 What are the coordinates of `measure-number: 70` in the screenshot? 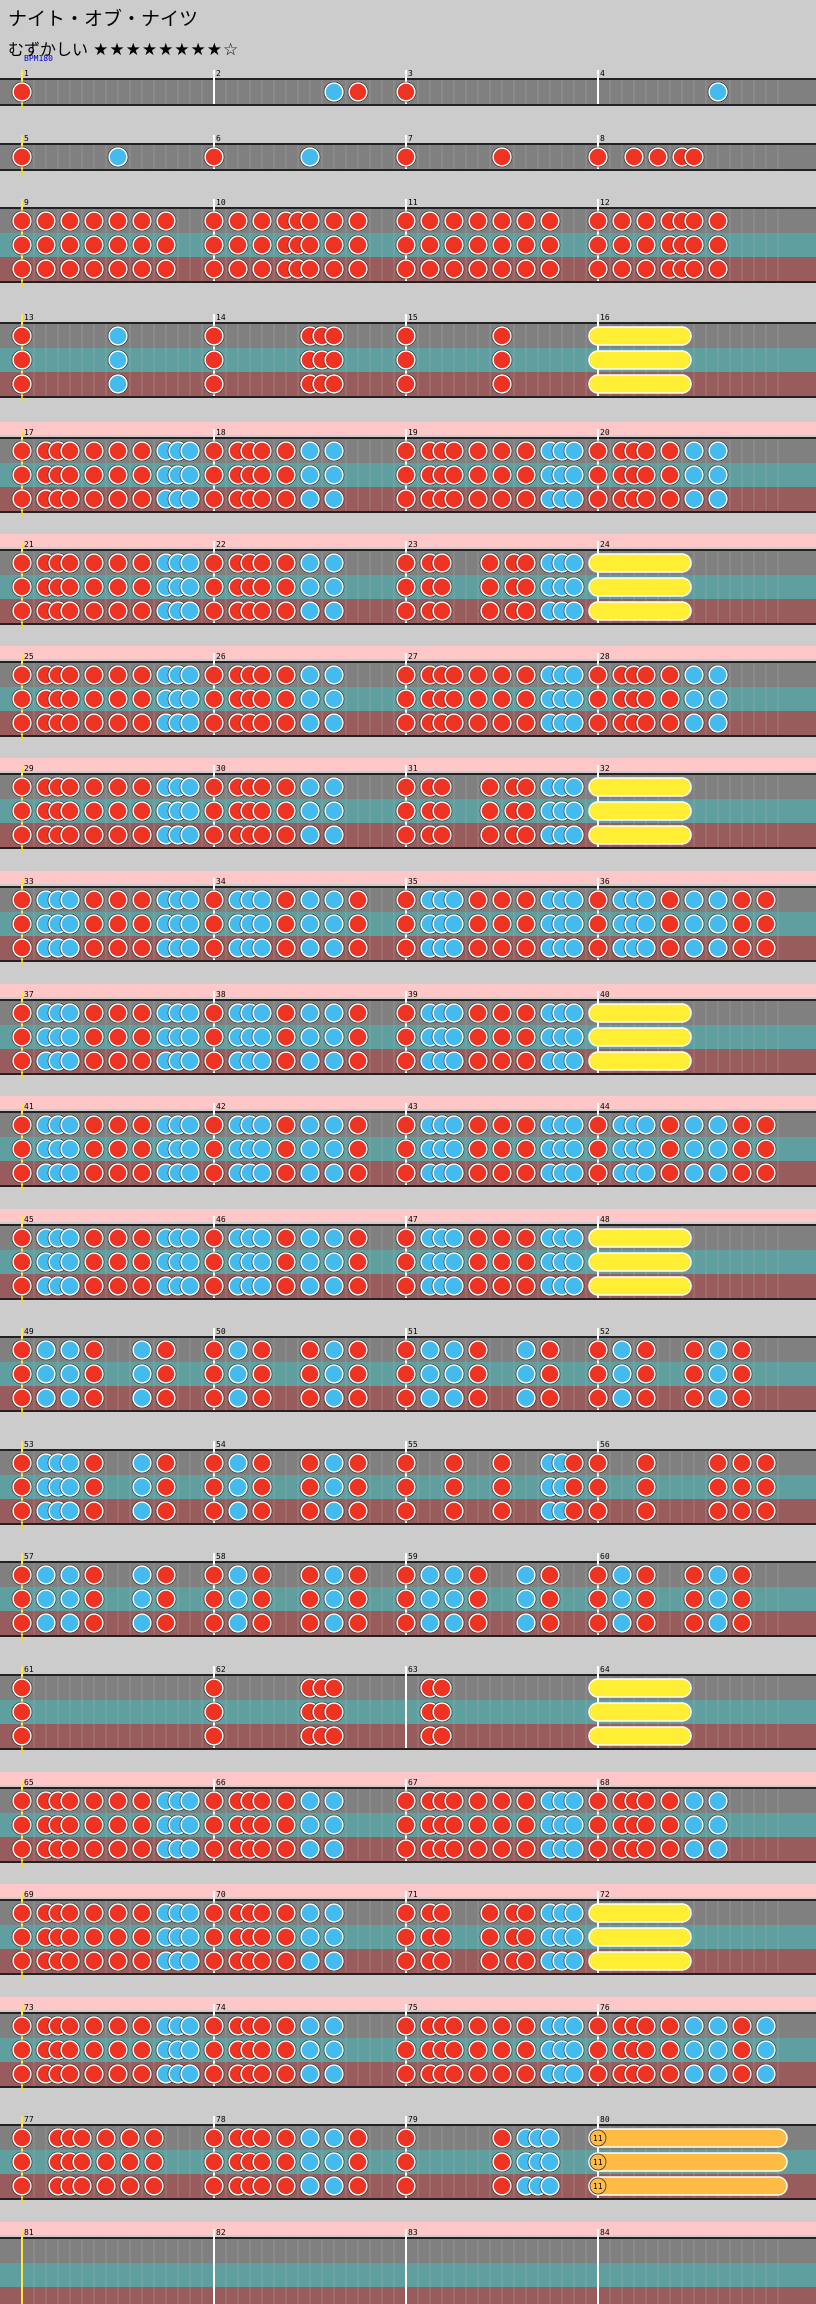 It's located at (221, 1894).